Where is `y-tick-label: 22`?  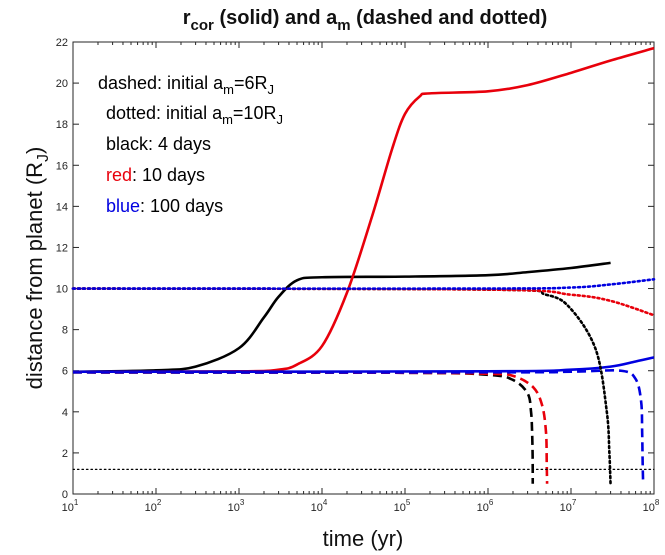 y-tick-label: 22 is located at coordinates (62, 43).